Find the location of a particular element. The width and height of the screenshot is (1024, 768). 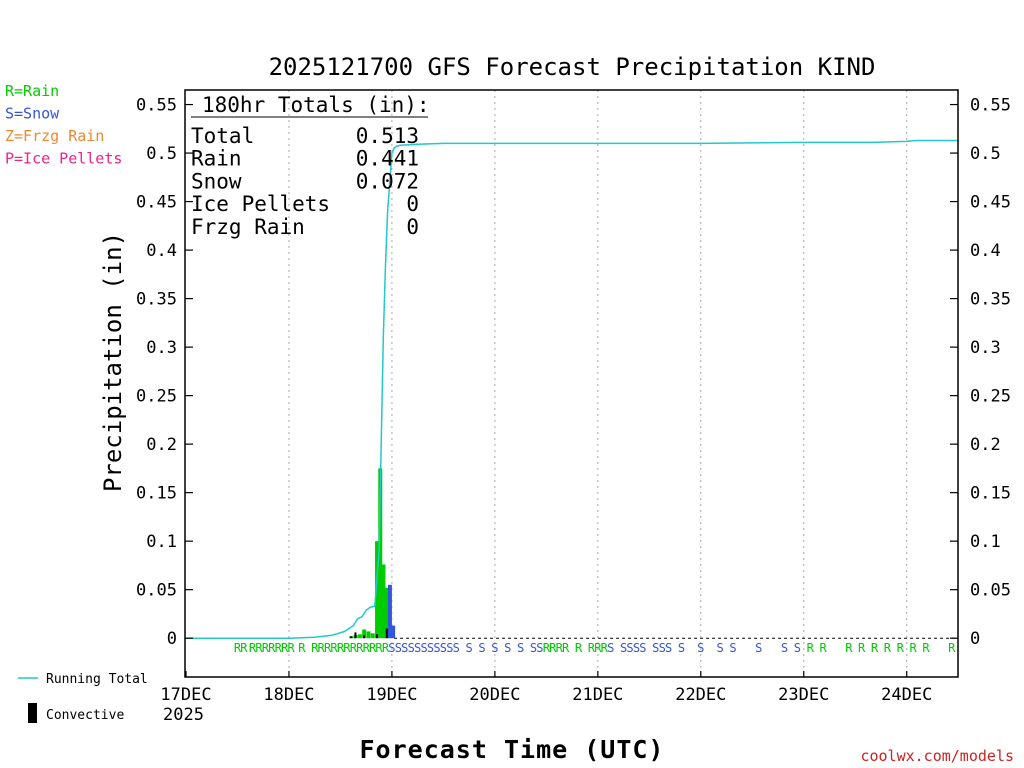

totals-header: 180hr Totals (in): is located at coordinates (316, 105).